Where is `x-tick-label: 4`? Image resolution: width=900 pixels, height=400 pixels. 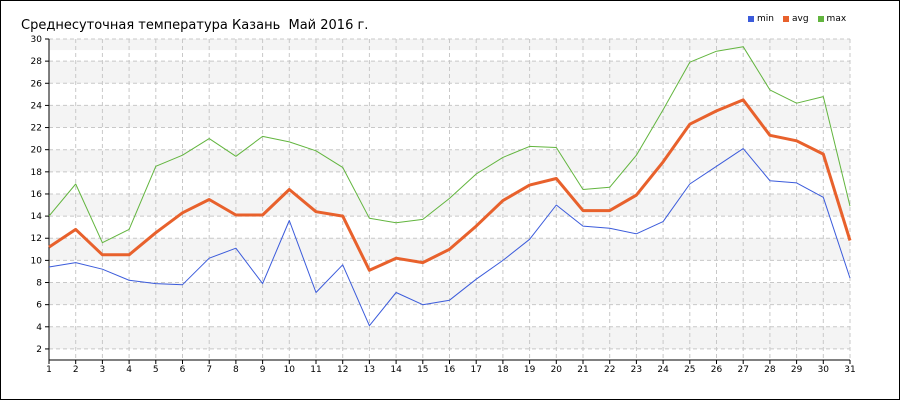
x-tick-label: 4 is located at coordinates (129, 370).